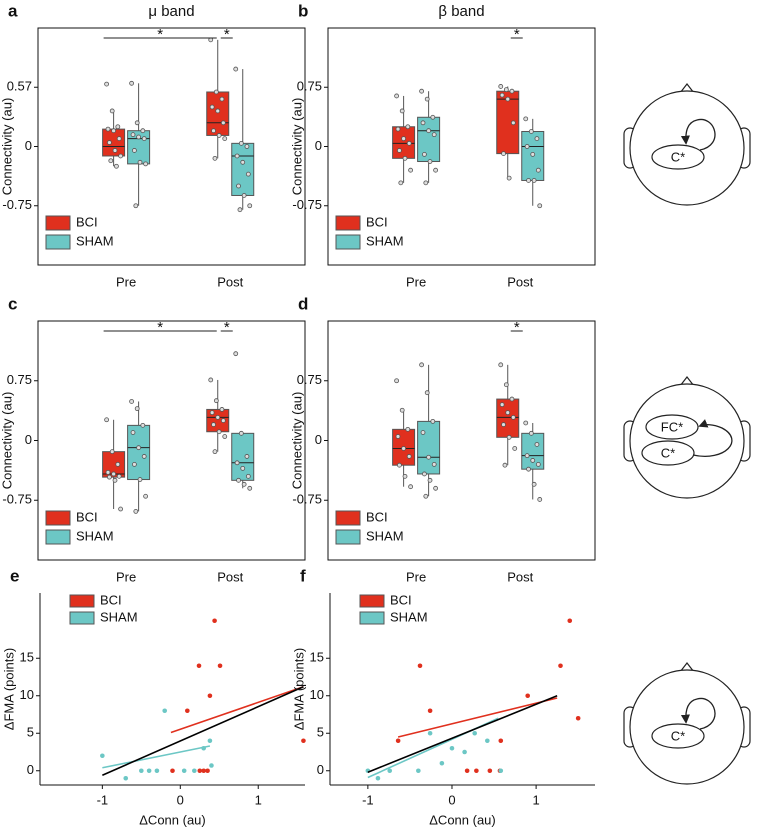 Image resolution: width=769 pixels, height=830 pixels. I want to click on electrode-label: FC*, so click(672, 426).